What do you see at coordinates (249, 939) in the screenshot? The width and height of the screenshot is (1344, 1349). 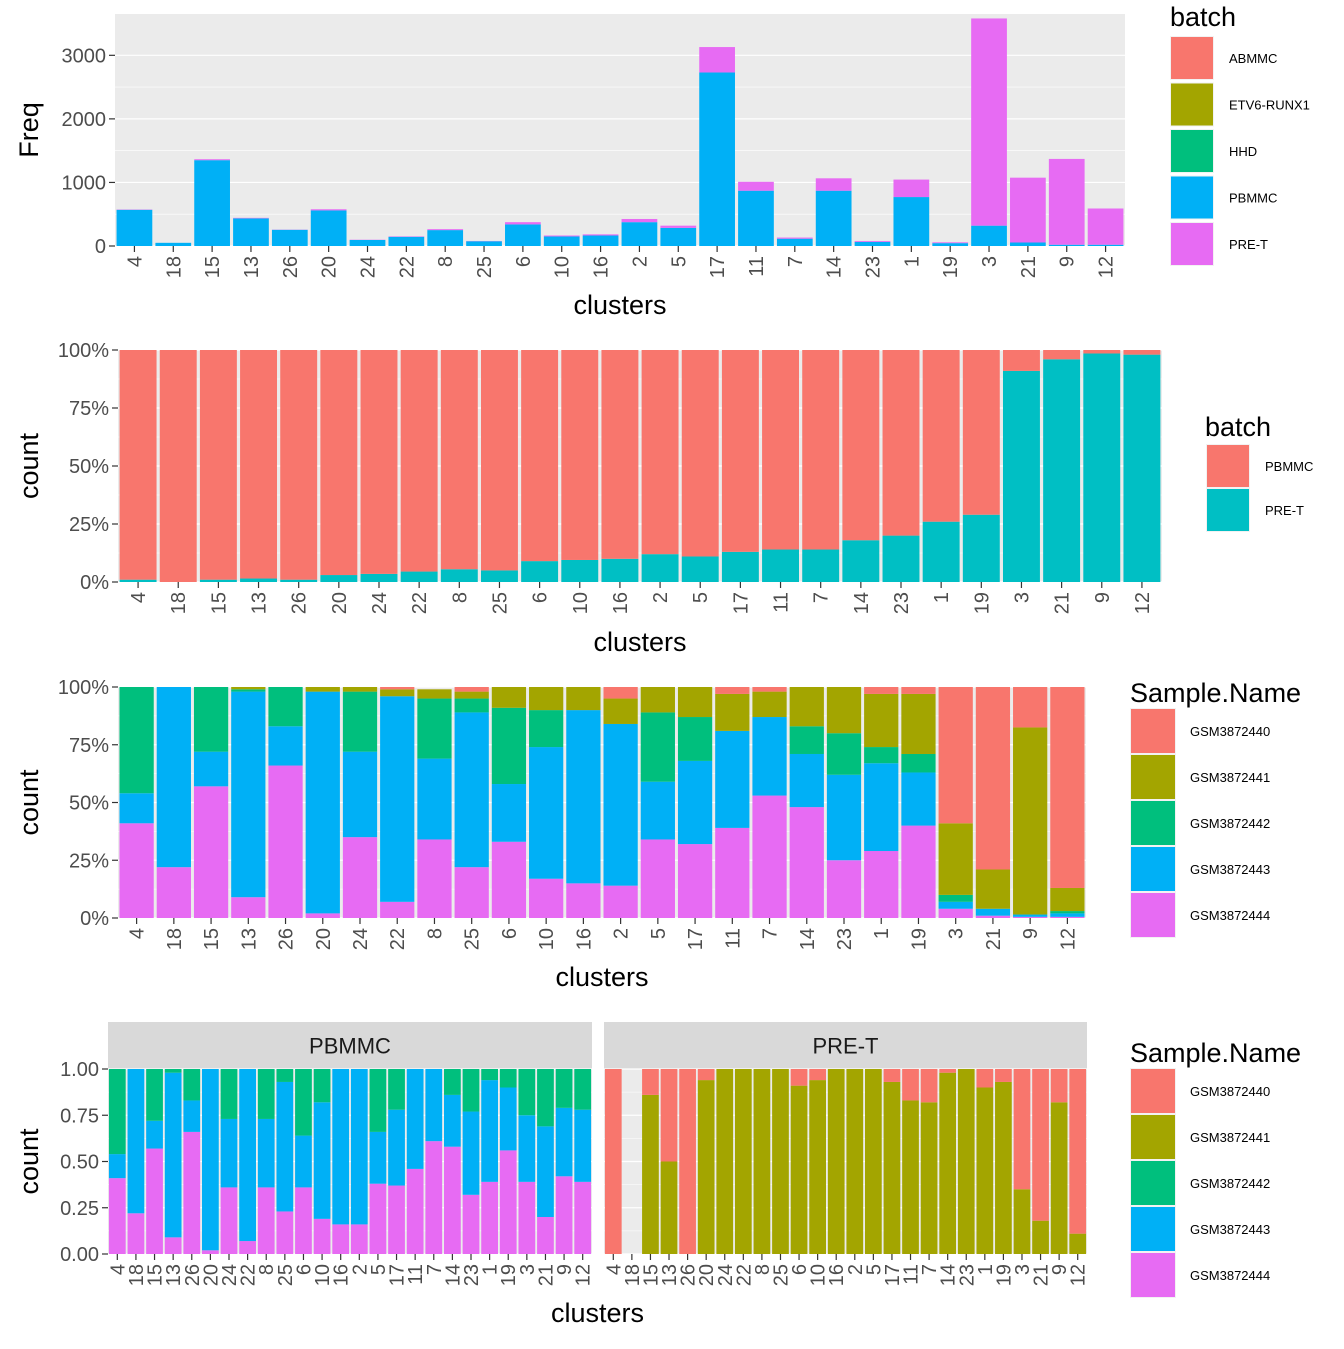 I see `x-tick-label: 13` at bounding box center [249, 939].